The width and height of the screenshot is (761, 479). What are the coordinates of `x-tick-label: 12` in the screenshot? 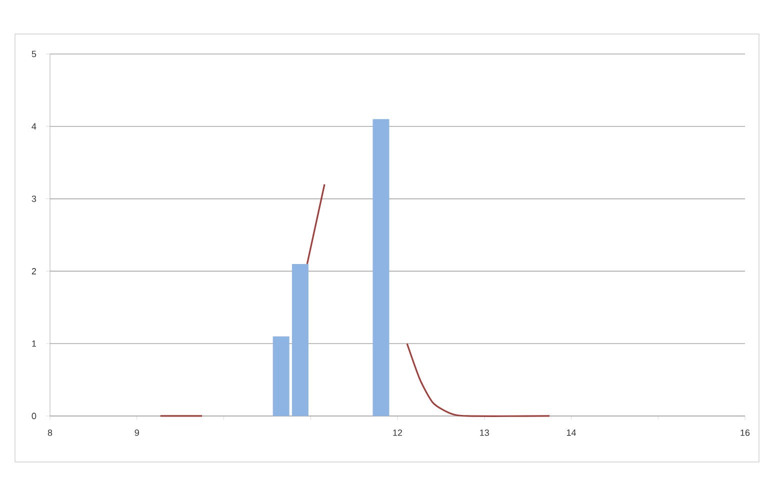 It's located at (397, 433).